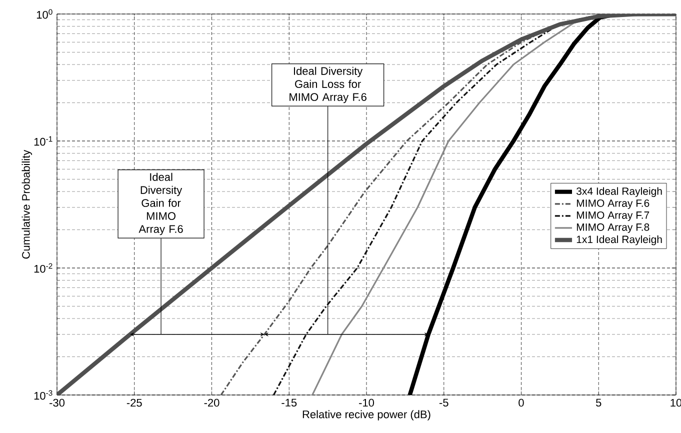 Image resolution: width=681 pixels, height=433 pixels. Describe the element at coordinates (619, 192) in the screenshot. I see `legend-label: 3x4 Ideal Rayleigh` at that location.